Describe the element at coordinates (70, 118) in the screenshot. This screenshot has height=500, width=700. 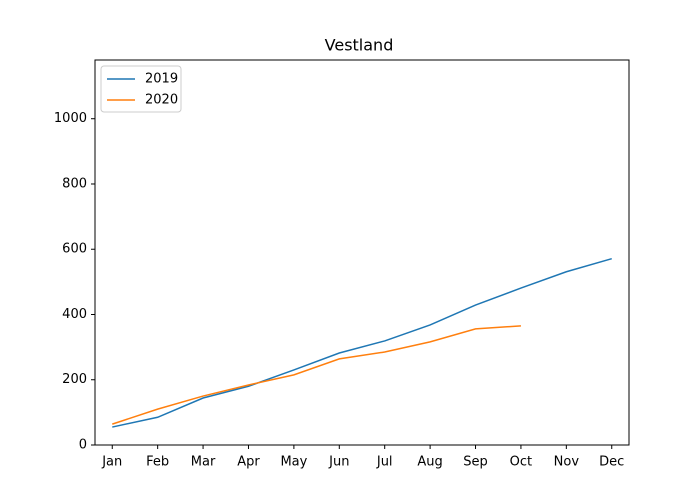
I see `y-tick-label: 1000` at that location.